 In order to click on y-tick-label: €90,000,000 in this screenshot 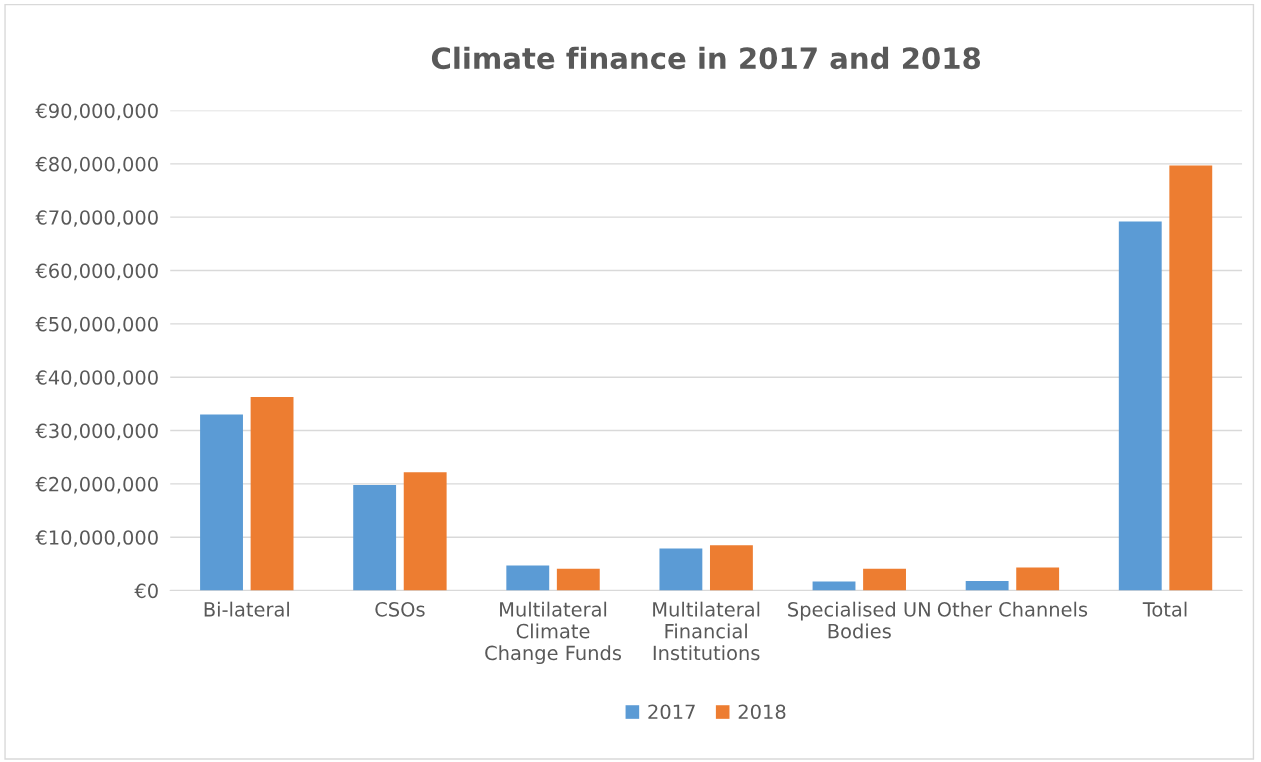, I will do `click(96, 112)`.